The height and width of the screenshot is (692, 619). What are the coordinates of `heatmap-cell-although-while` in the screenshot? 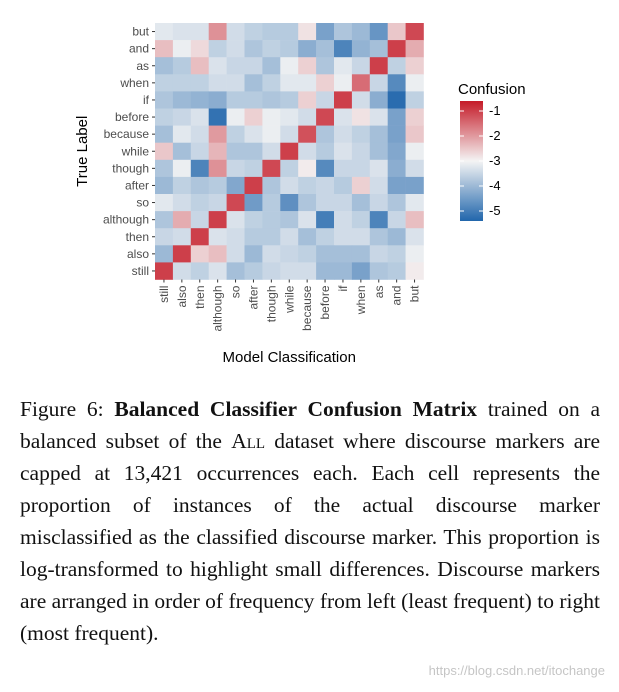 It's located at (289, 220).